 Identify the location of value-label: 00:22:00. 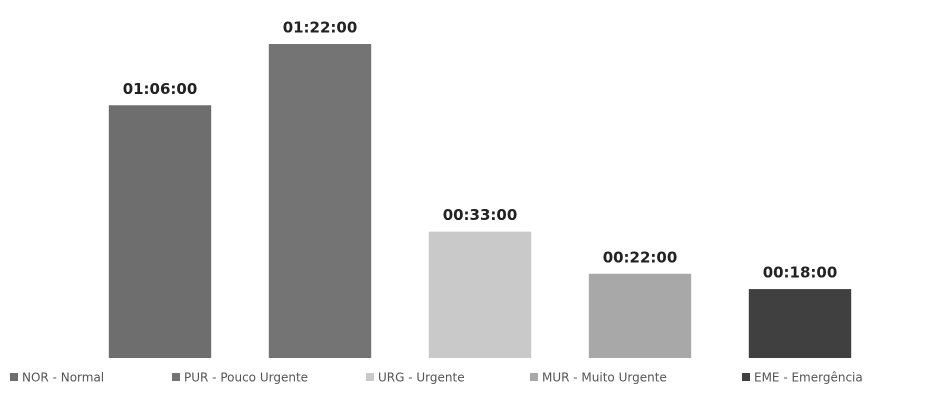
(640, 257).